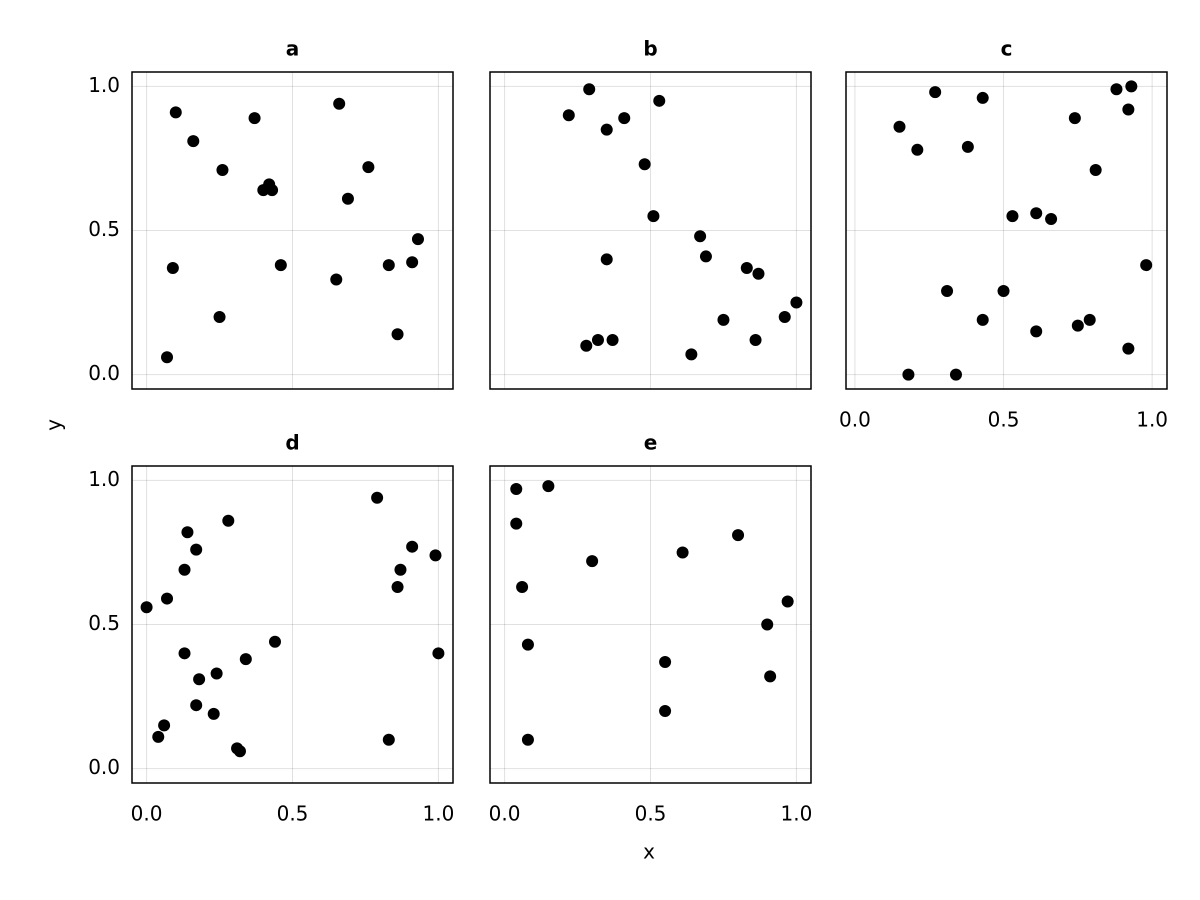  I want to click on subplot: d 0.0 0.5 1.0 0.0 0.5 1.0, so click(271, 628).